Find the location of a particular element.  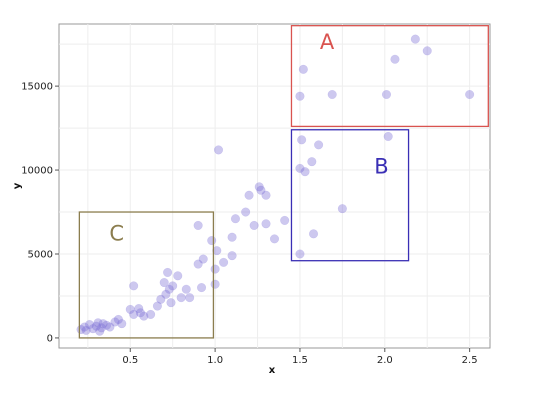

y-tick-label: 15000 is located at coordinates (37, 87).